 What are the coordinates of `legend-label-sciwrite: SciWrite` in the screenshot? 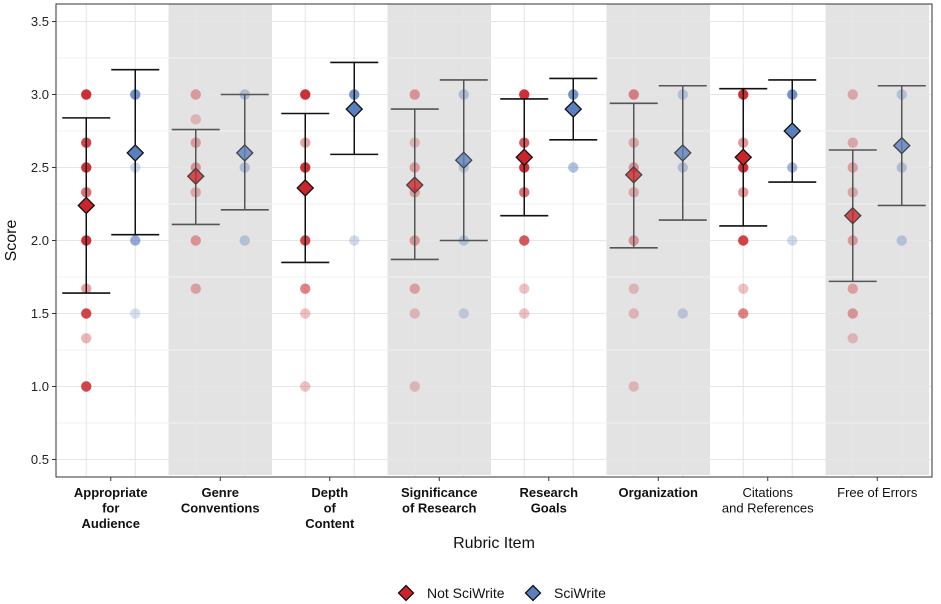 It's located at (580, 593).